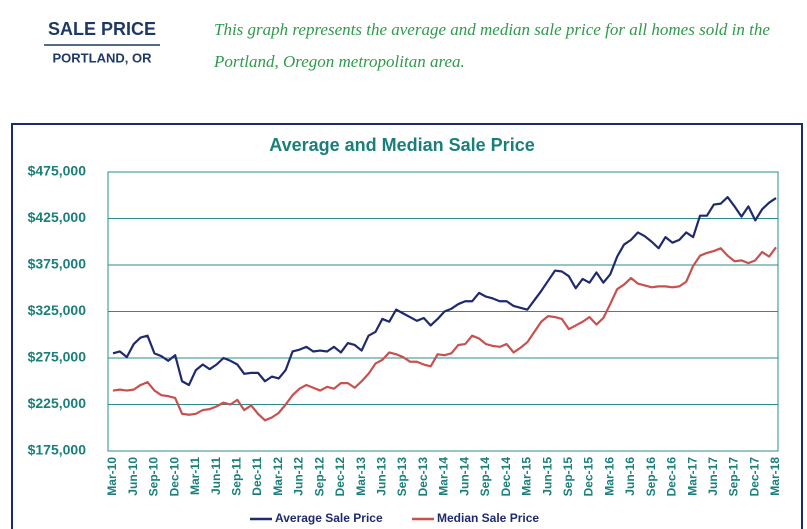 The width and height of the screenshot is (807, 529). I want to click on x-tick-label: Sep-12, so click(319, 477).